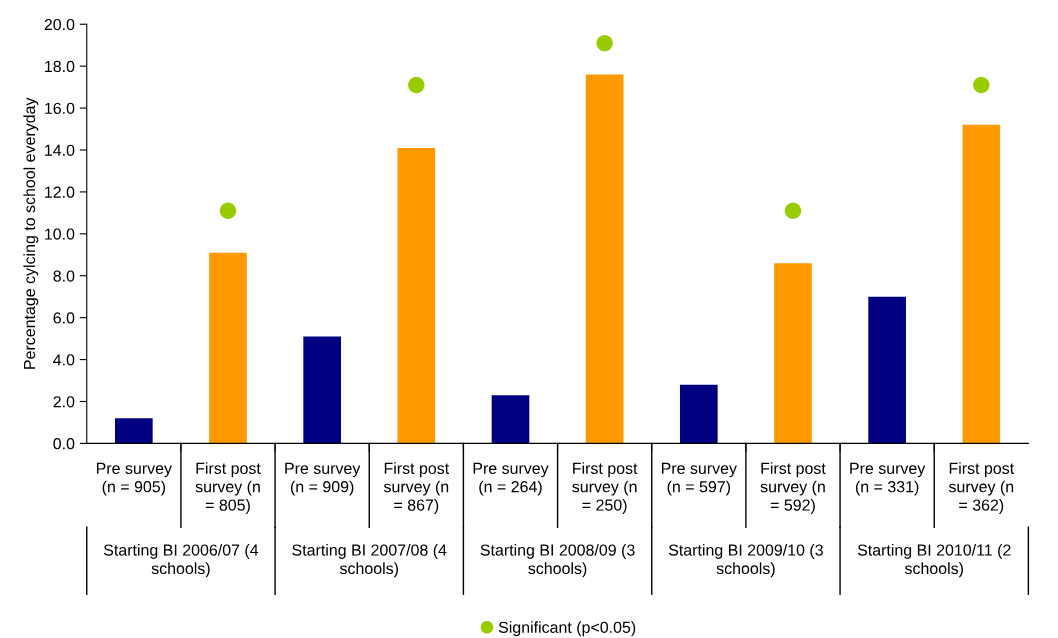  Describe the element at coordinates (793, 488) in the screenshot. I see `x-tick-label: First post survey (n = 592)` at that location.